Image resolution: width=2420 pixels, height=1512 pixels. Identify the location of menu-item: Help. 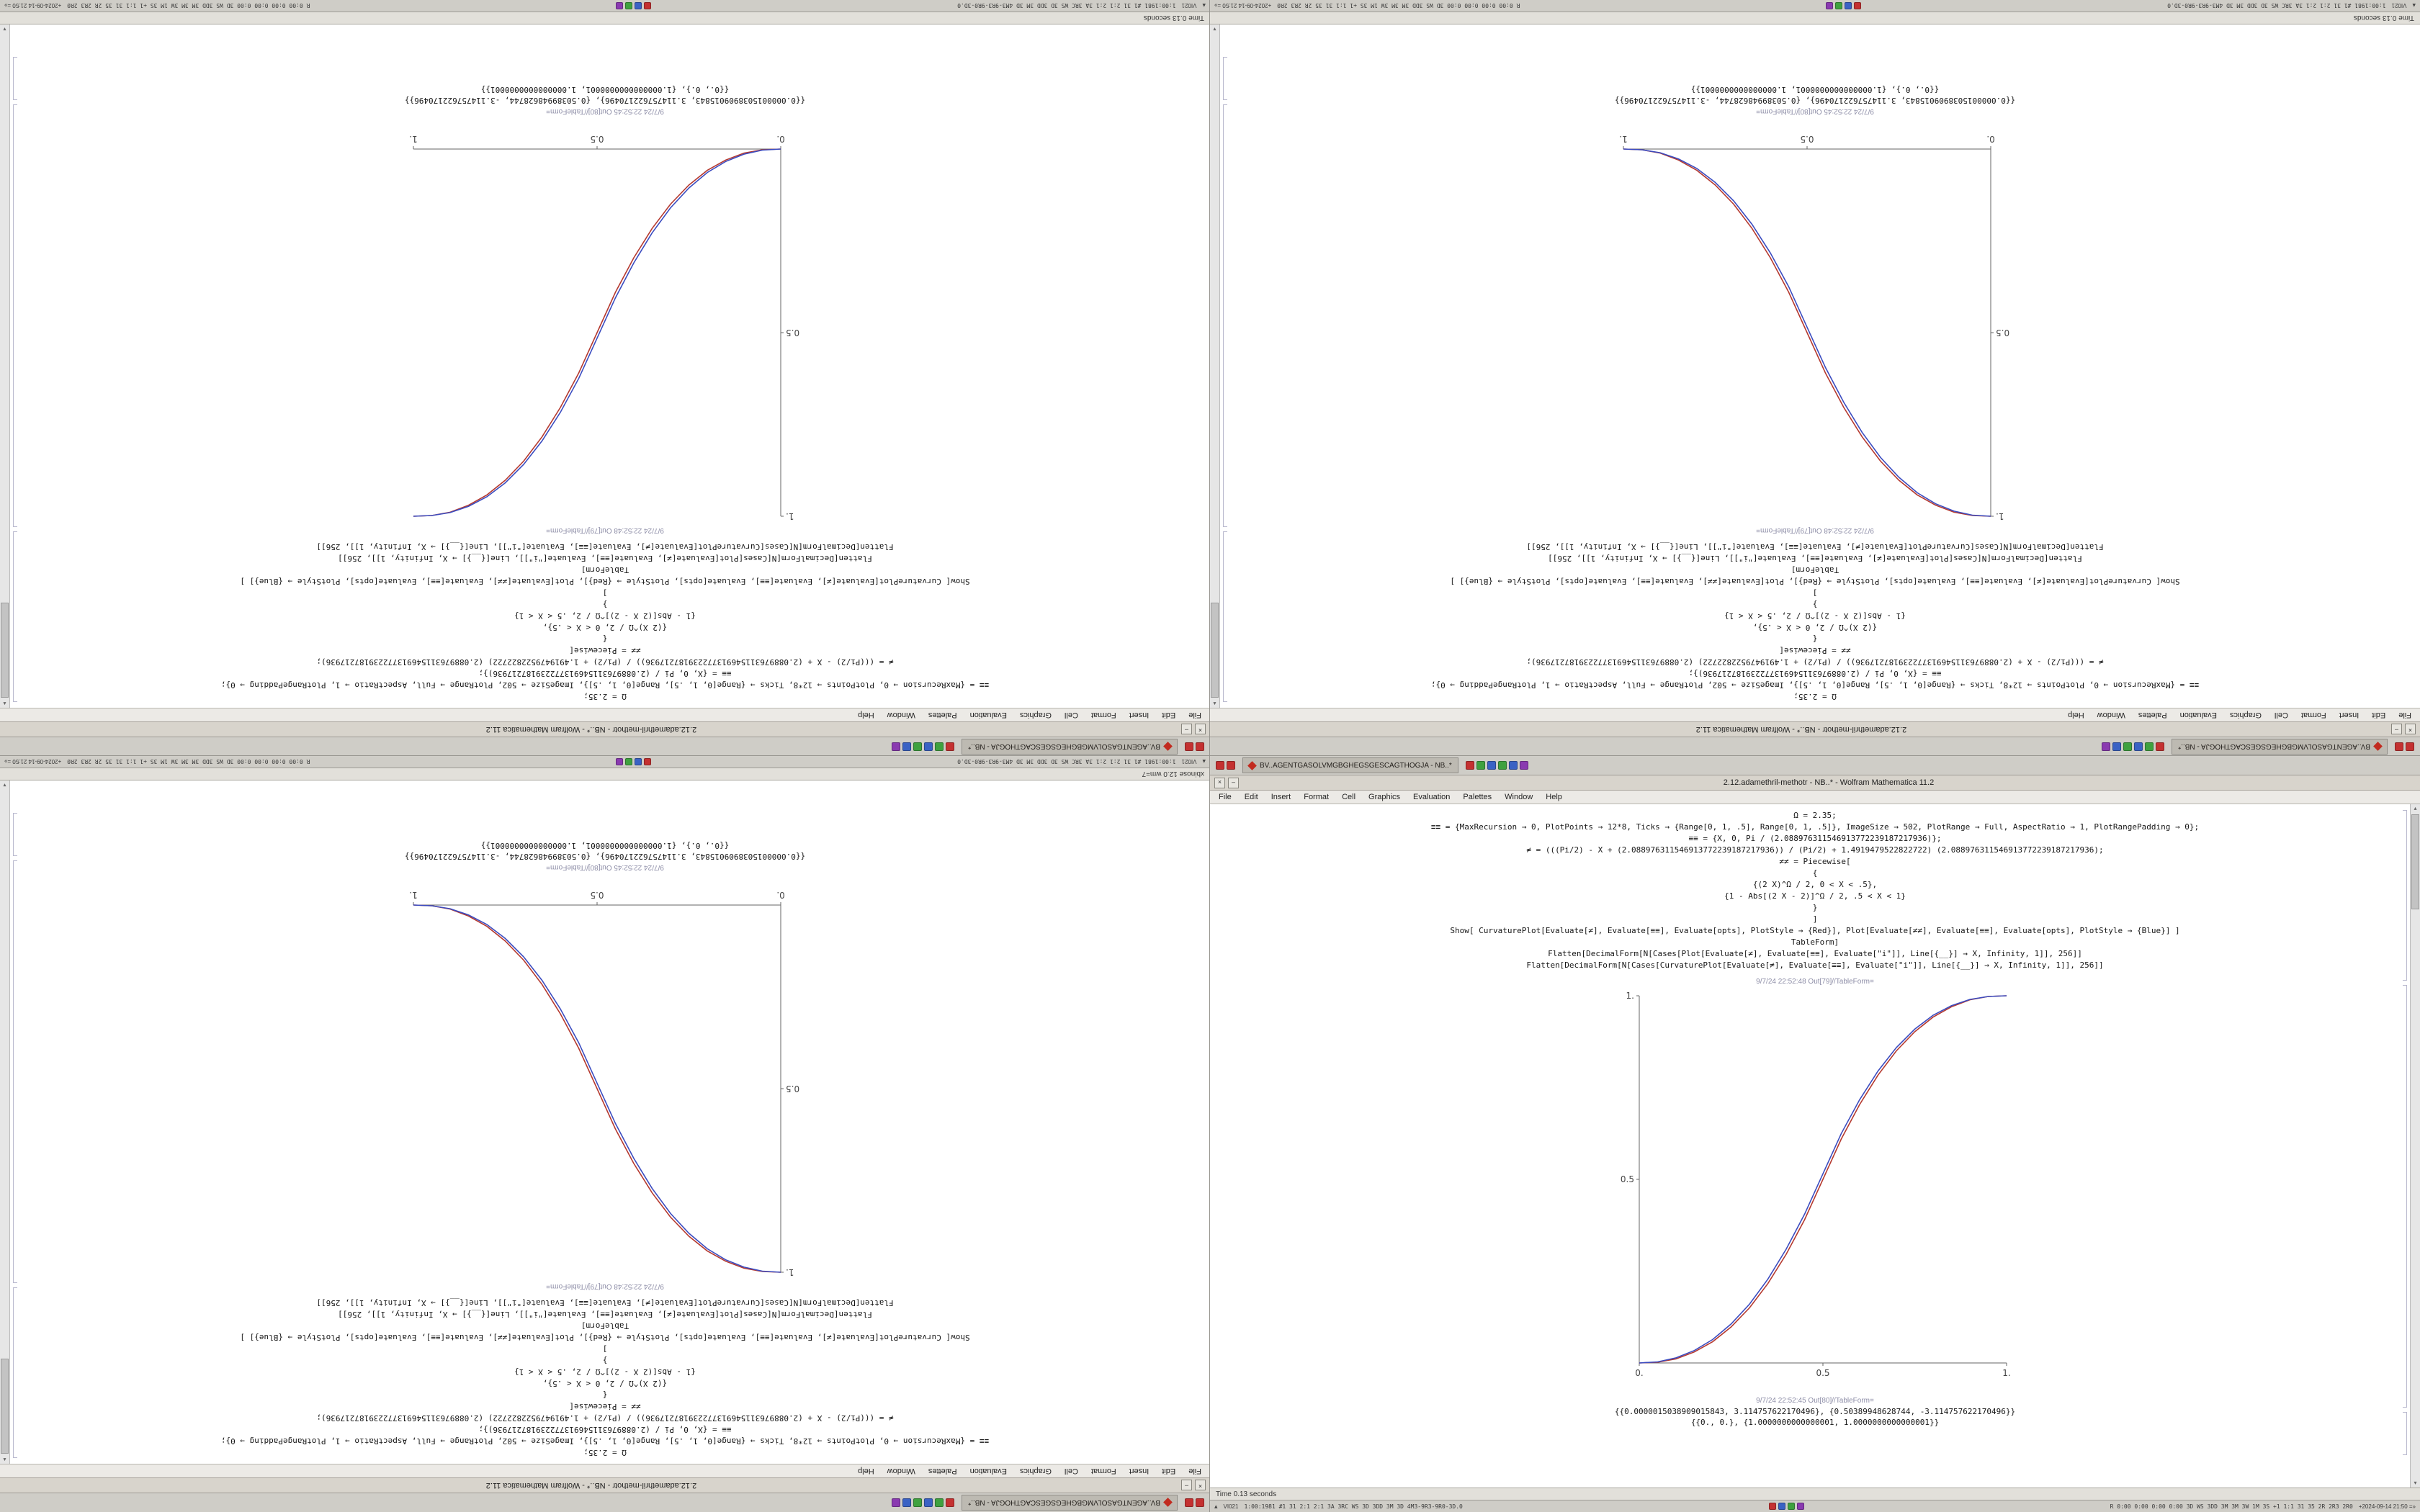
(2076, 715).